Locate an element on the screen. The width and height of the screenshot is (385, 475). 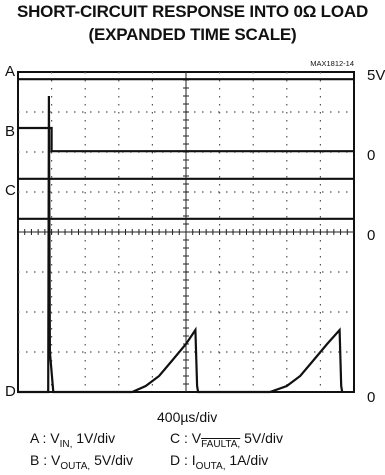
legend-d: D : IOUTA, 1A/div is located at coordinates (219, 462).